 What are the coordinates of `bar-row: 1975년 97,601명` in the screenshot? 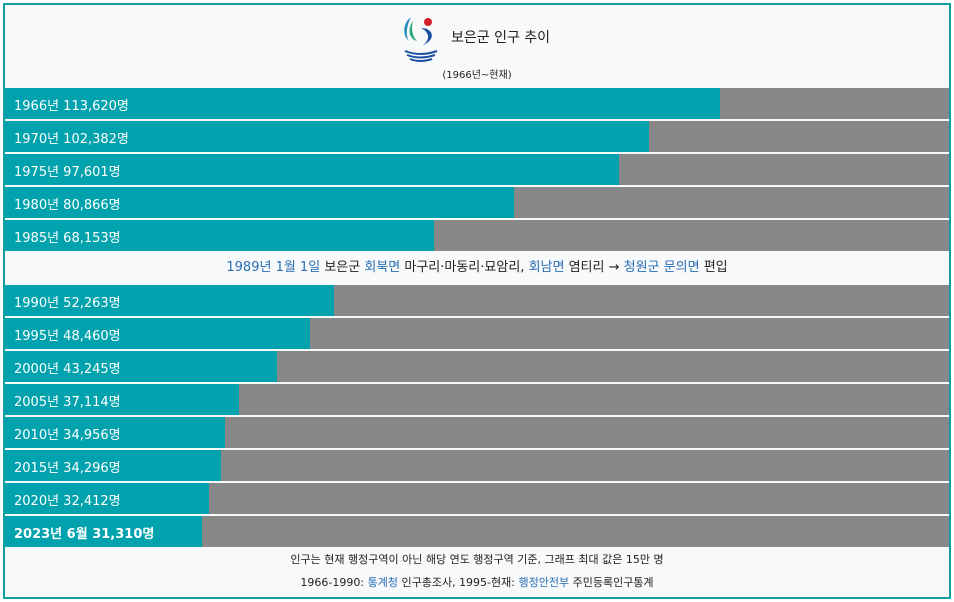 It's located at (477, 169).